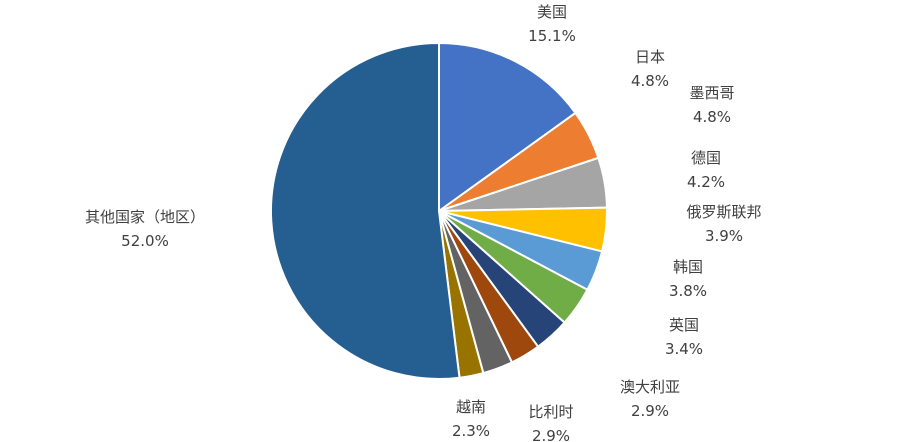 The image size is (902, 442). I want to click on slice-label: 澳大利亚 2.9%, so click(650, 399).